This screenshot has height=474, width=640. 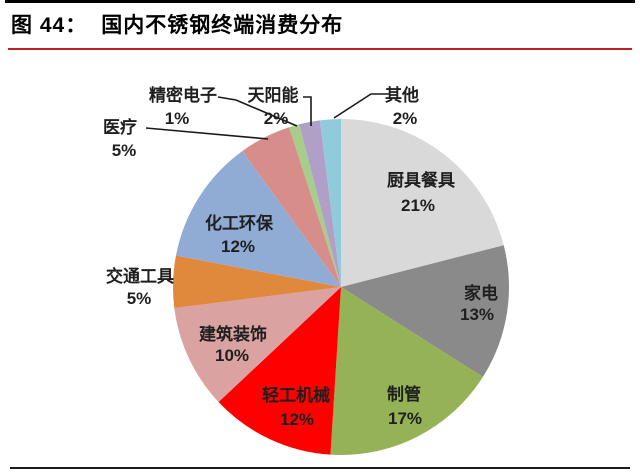 What do you see at coordinates (120, 127) in the screenshot?
I see `slice-label-name: 医疗` at bounding box center [120, 127].